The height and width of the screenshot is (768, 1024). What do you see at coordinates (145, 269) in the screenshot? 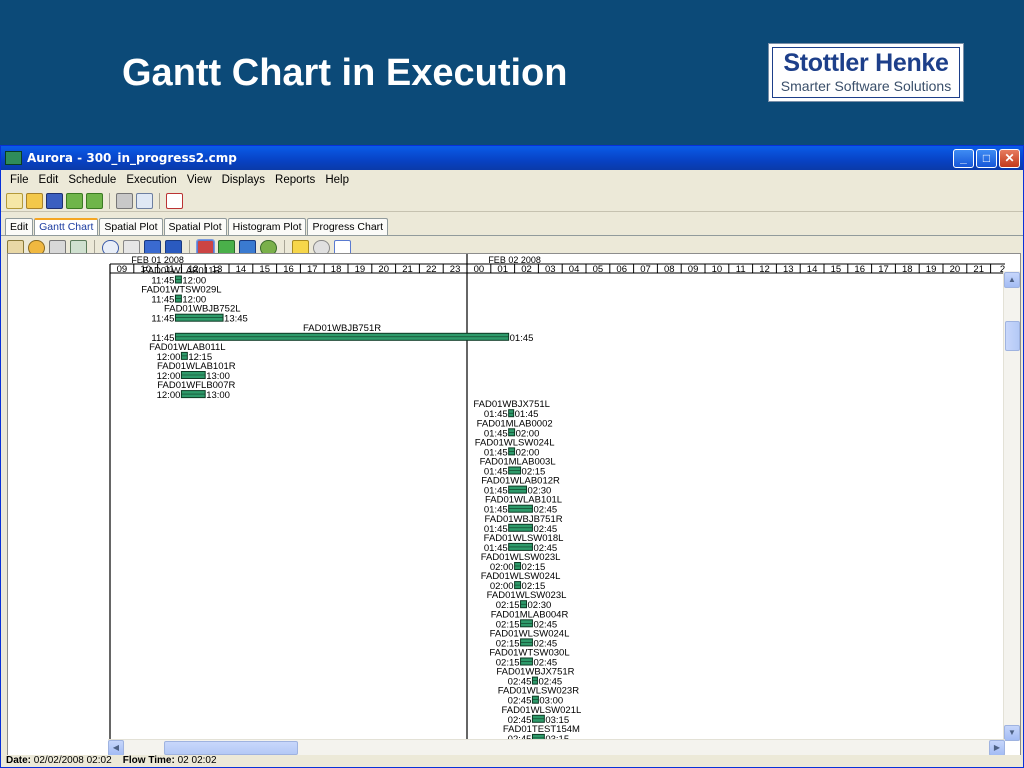
I see `hour-label: 10` at bounding box center [145, 269].